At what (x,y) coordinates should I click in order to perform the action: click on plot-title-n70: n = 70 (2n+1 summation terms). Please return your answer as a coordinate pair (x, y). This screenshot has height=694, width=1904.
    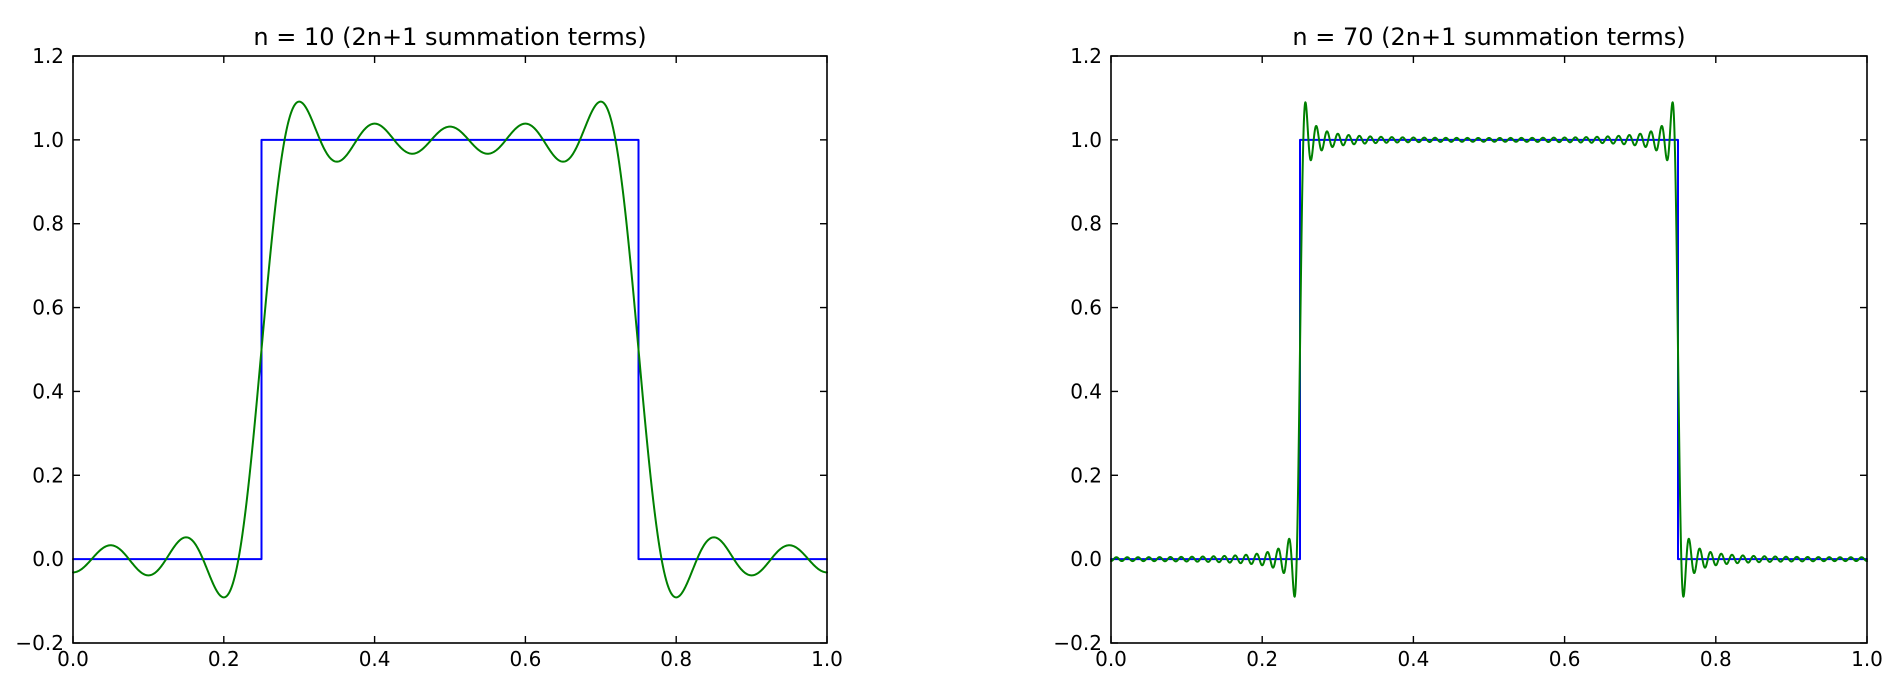
    Looking at the image, I should click on (1488, 37).